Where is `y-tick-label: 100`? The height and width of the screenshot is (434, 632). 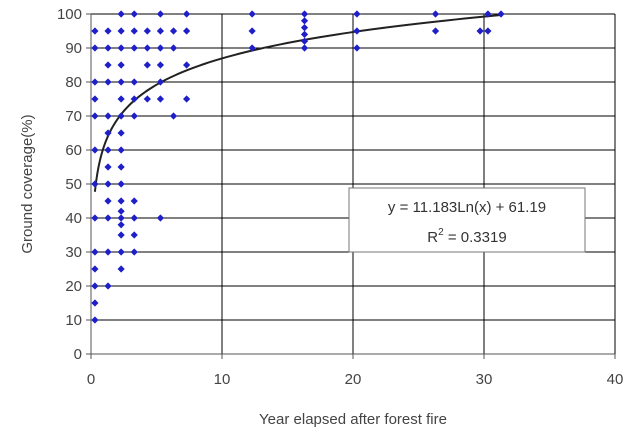
y-tick-label: 100 is located at coordinates (69, 14).